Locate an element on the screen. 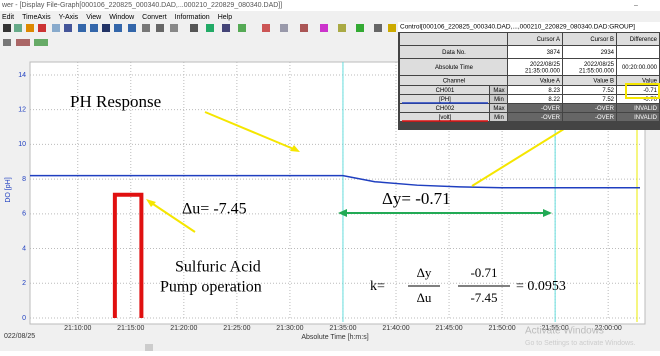 The image size is (660, 356). formula: Δu is located at coordinates (424, 297).